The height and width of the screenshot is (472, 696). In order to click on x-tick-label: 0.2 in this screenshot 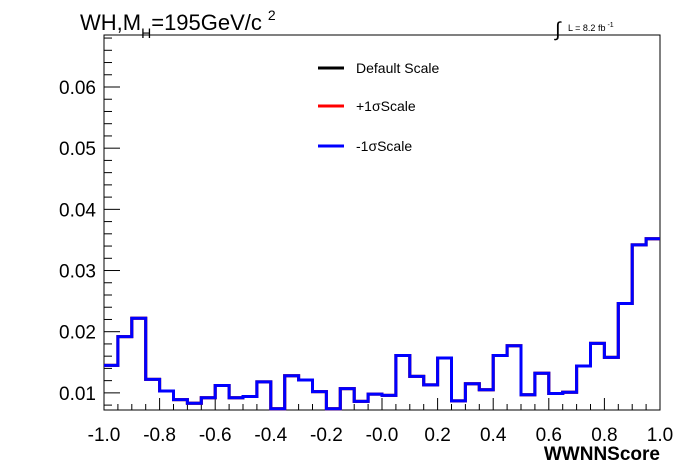, I will do `click(437, 435)`.